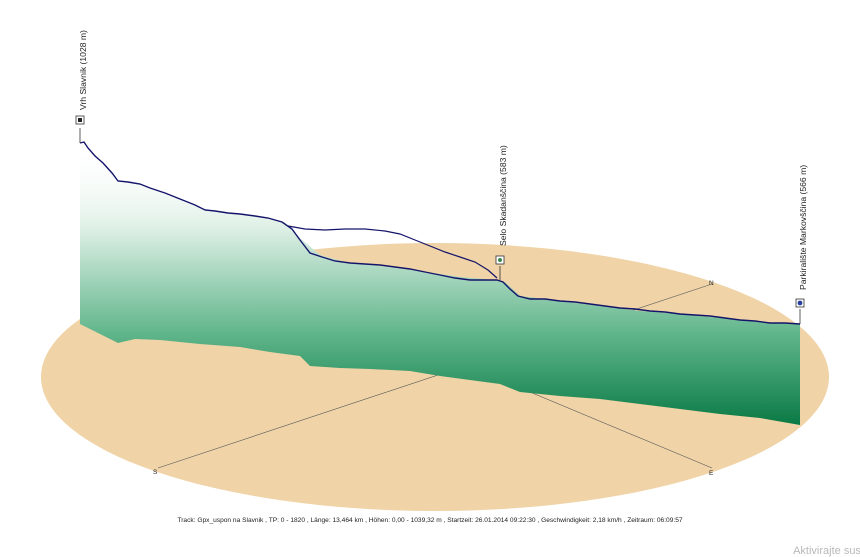  I want to click on compass-east-label: E, so click(711, 473).